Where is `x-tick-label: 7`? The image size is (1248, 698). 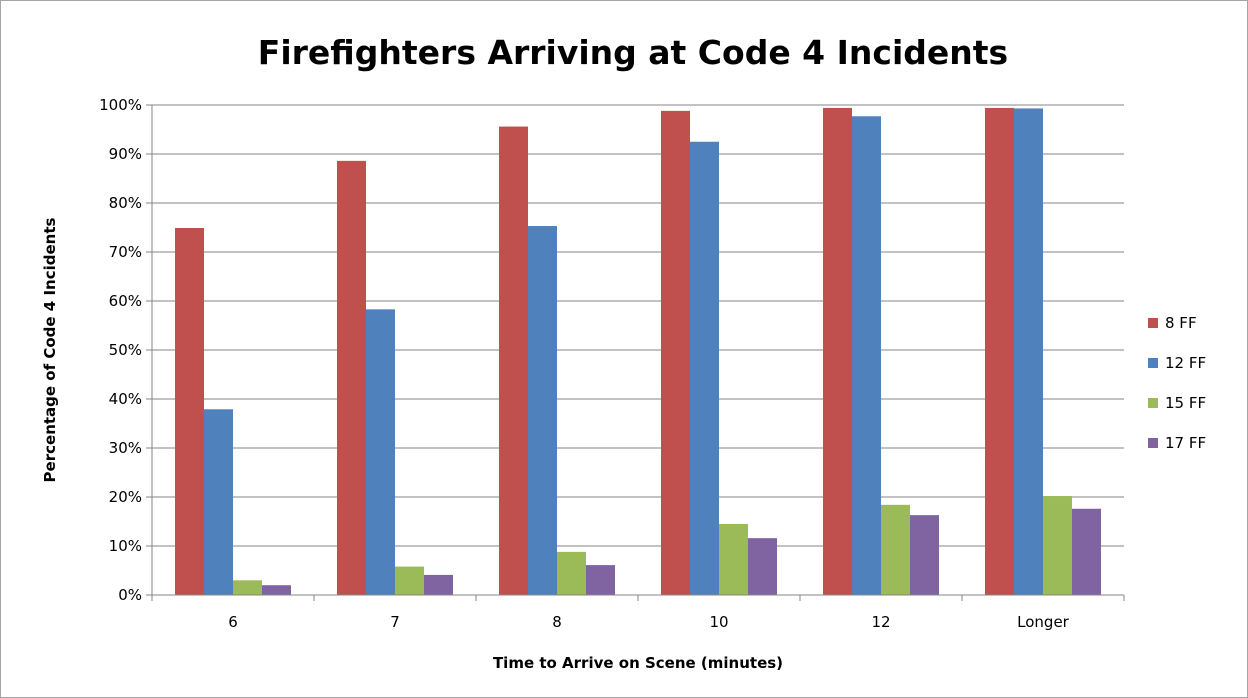 x-tick-label: 7 is located at coordinates (395, 622).